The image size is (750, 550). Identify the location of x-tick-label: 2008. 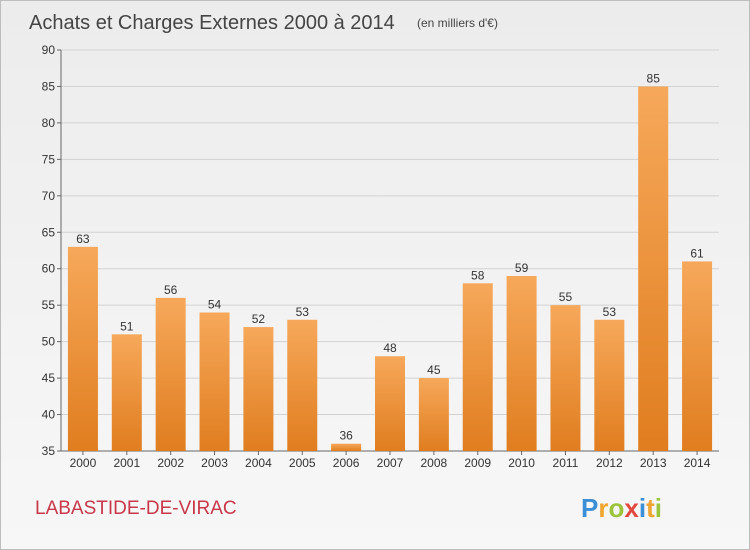
(434, 463).